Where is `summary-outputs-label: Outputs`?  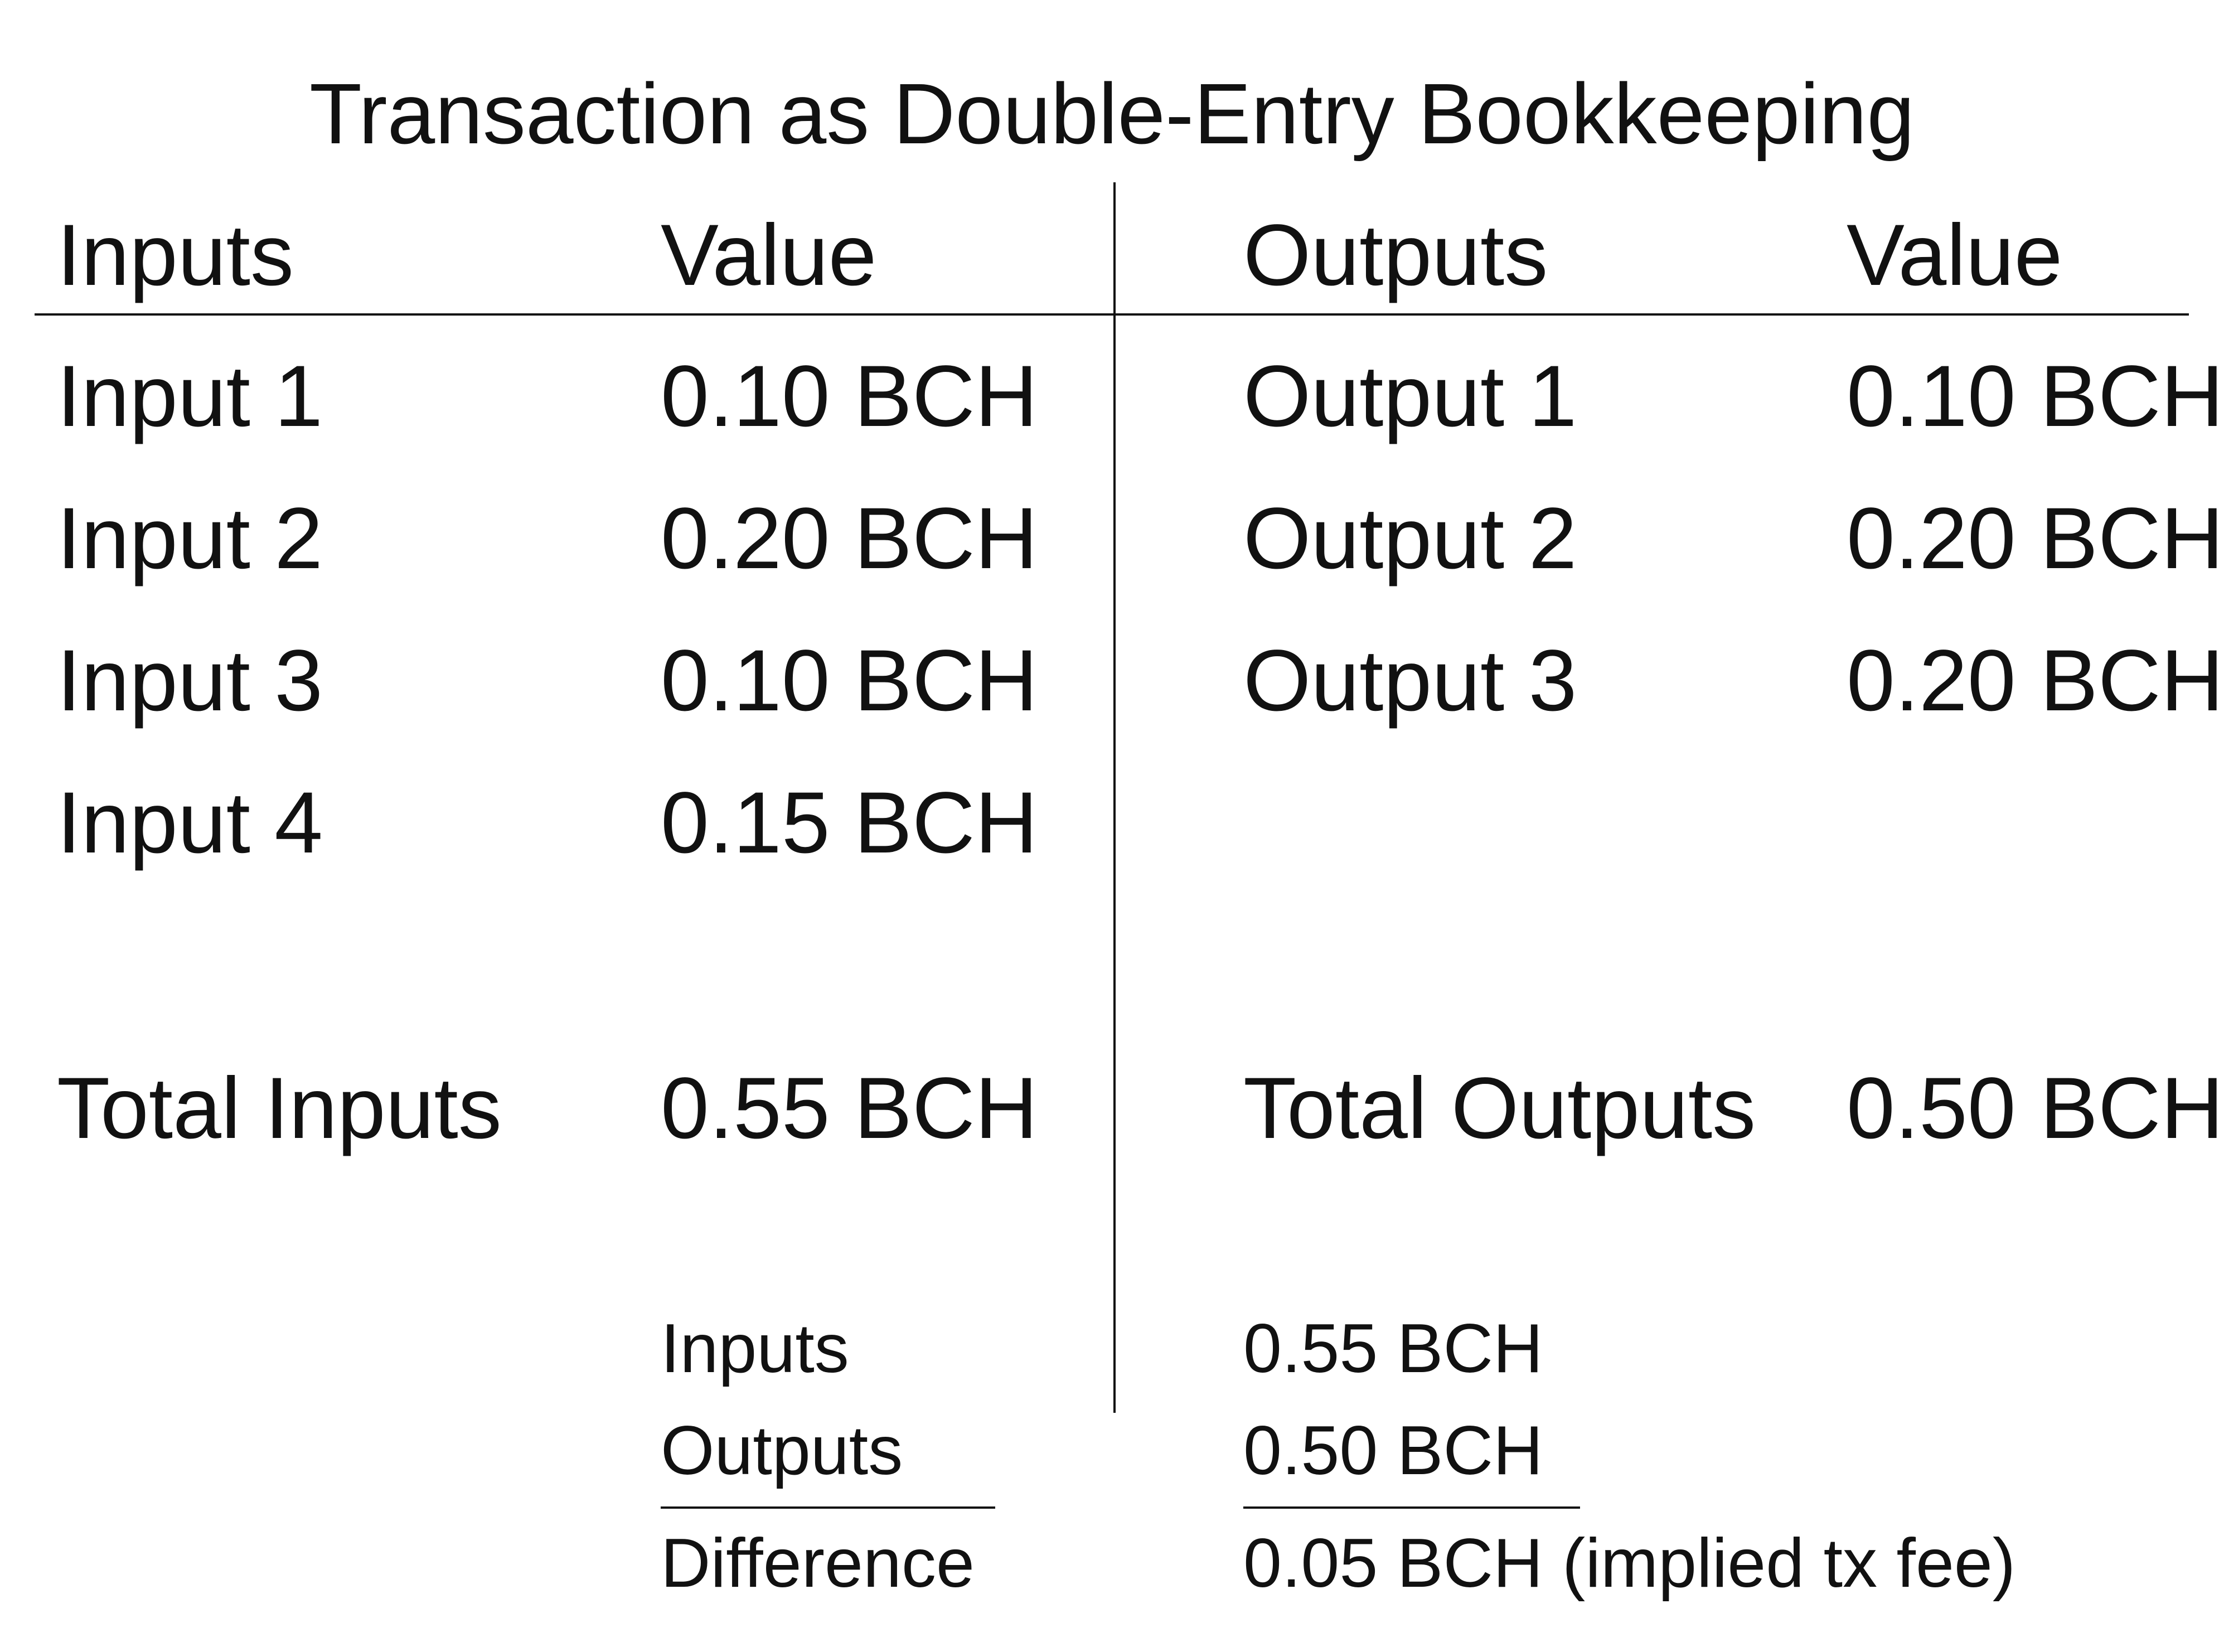
summary-outputs-label: Outputs is located at coordinates (782, 1450).